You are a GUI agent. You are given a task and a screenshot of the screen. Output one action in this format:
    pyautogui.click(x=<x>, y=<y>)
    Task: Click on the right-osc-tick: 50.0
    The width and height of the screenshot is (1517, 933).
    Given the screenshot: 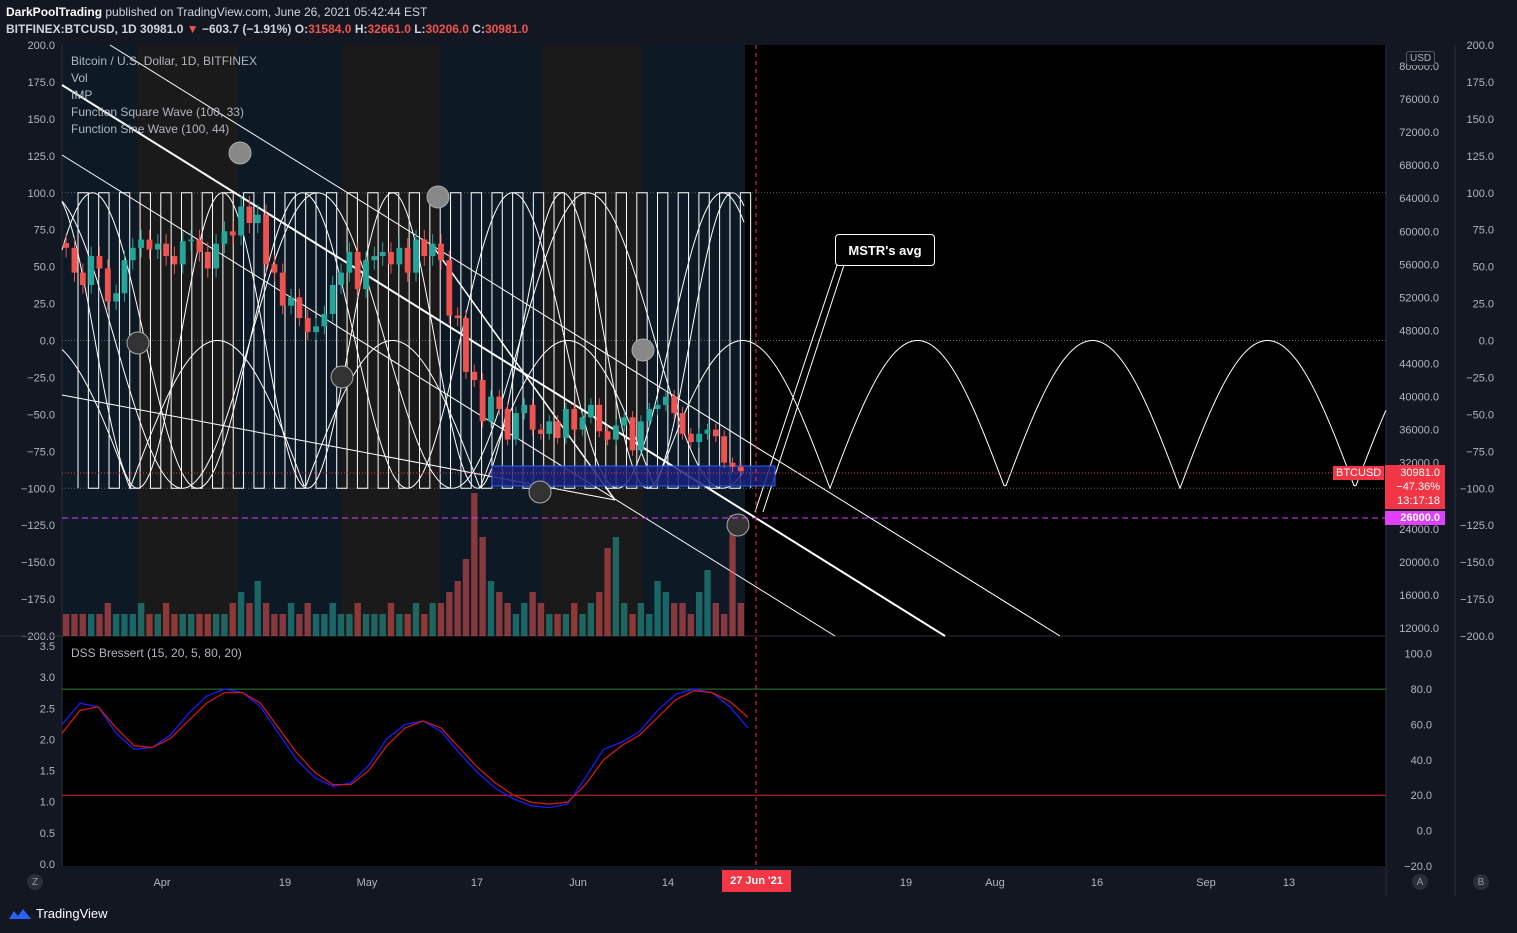 What is the action you would take?
    pyautogui.click(x=1483, y=268)
    